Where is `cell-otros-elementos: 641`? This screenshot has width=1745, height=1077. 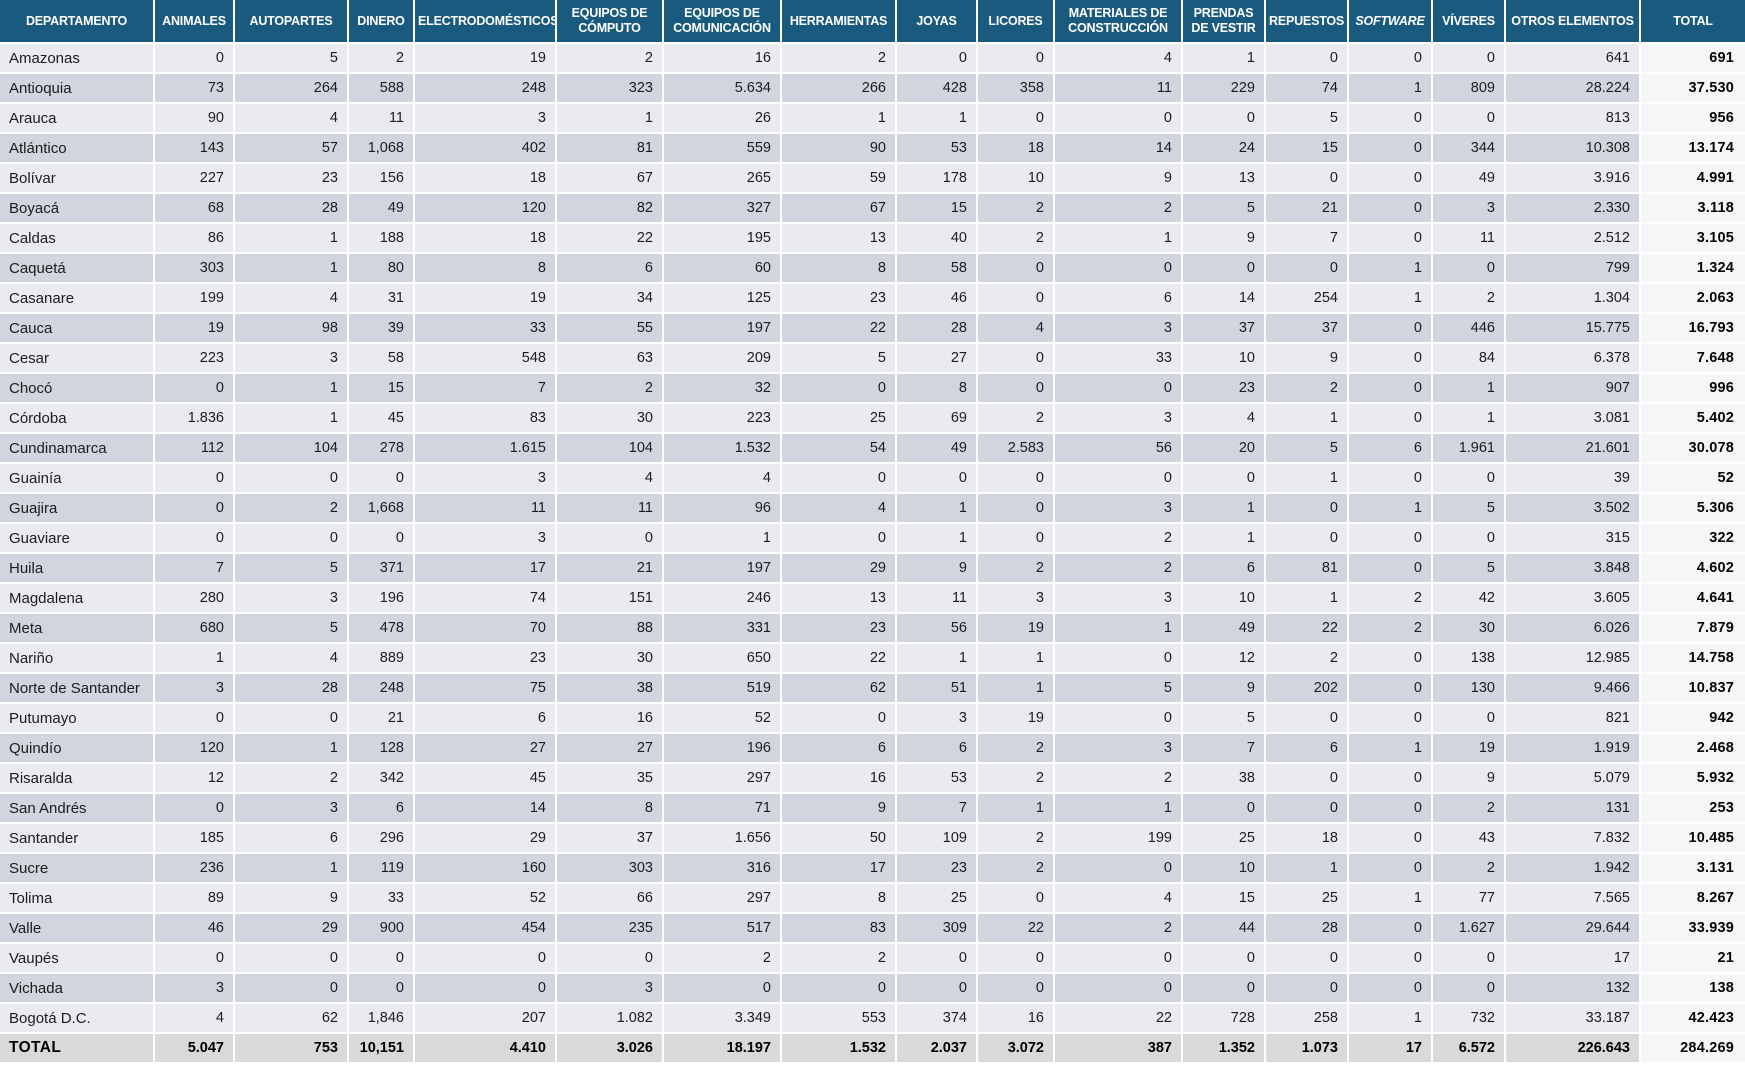 cell-otros-elementos: 641 is located at coordinates (1572, 58).